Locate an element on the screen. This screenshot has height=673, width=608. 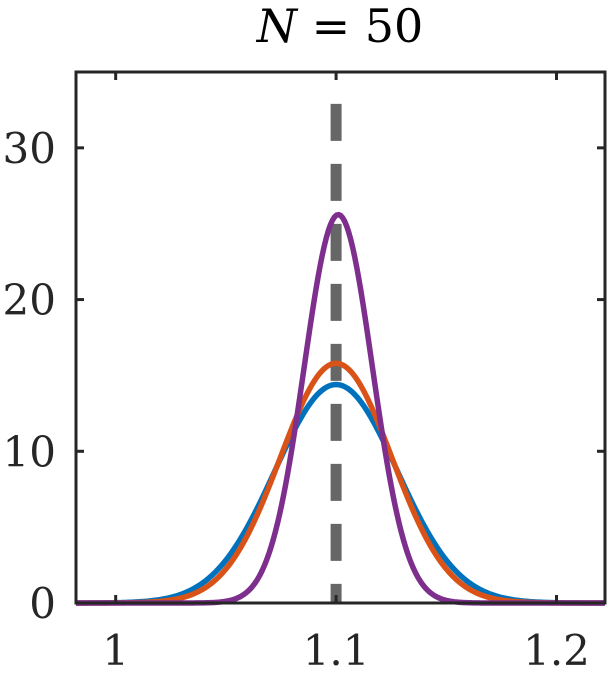
x-tick-label: 1 is located at coordinates (115, 649).